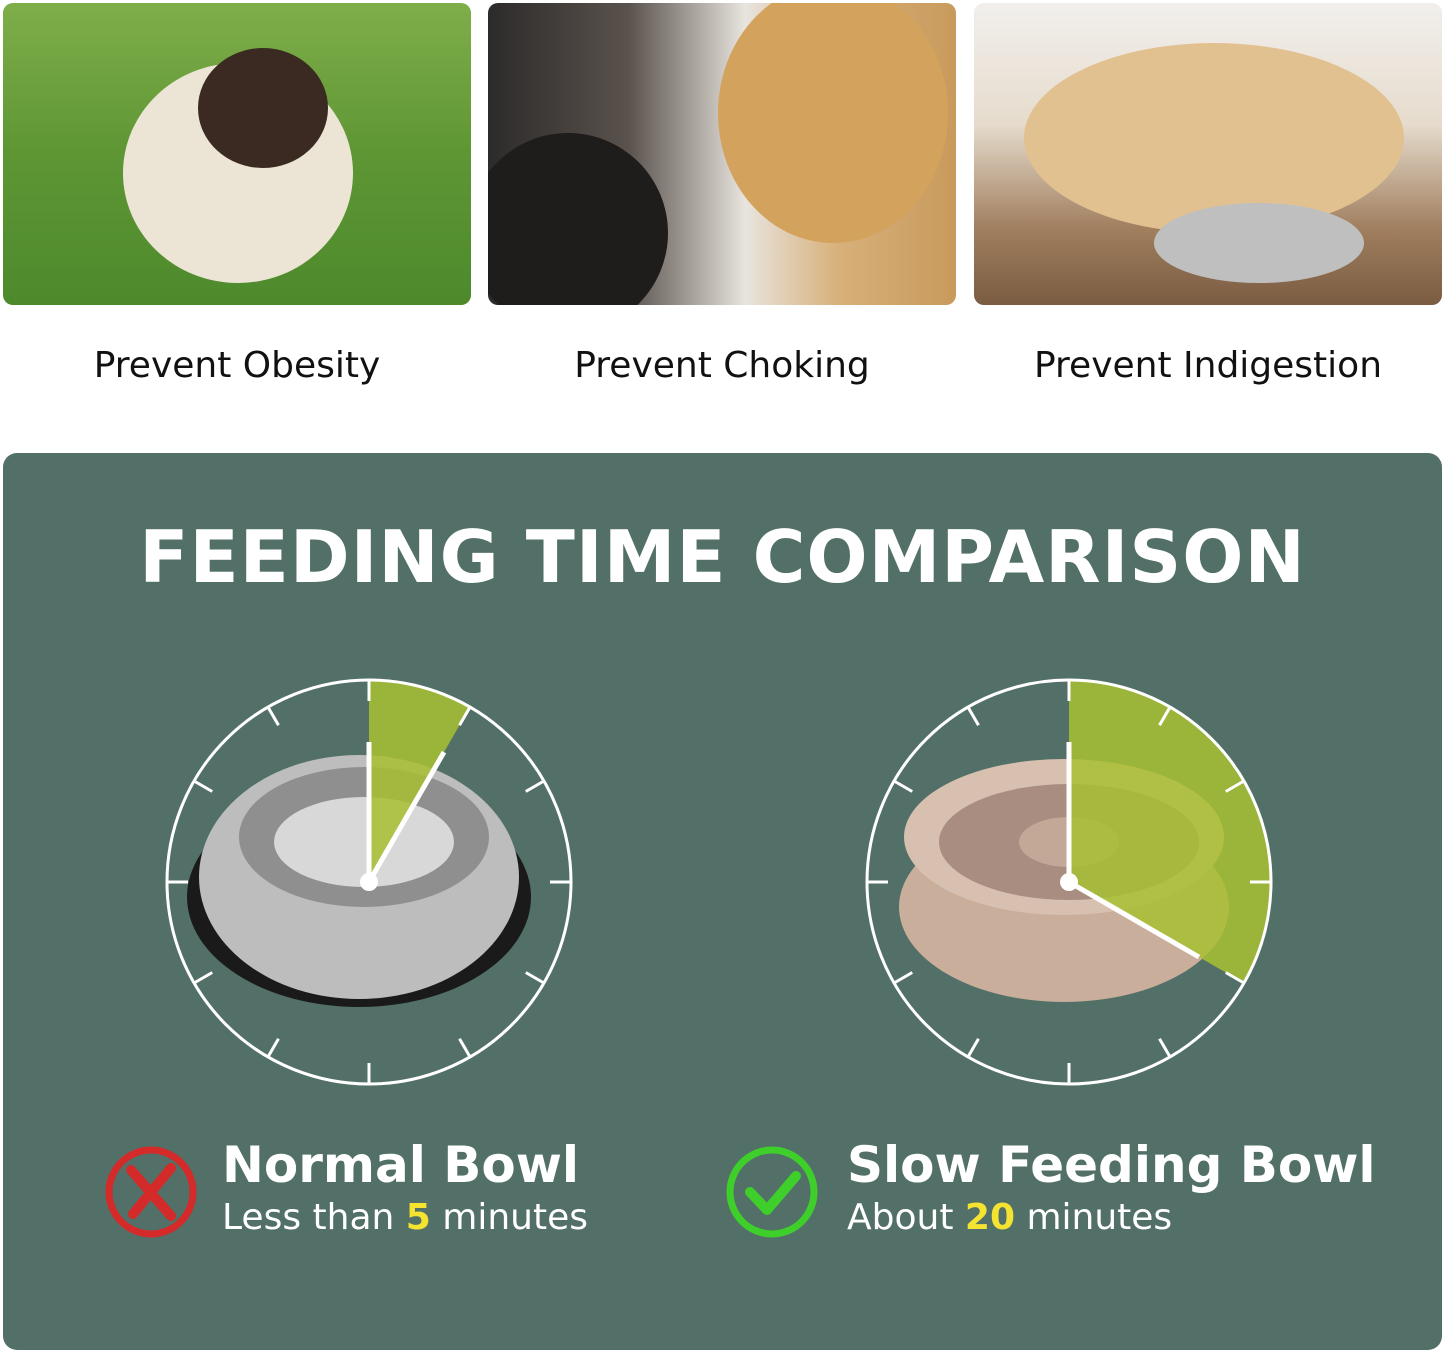  Describe the element at coordinates (772, 1192) in the screenshot. I see `green-check-circle-icon` at that location.